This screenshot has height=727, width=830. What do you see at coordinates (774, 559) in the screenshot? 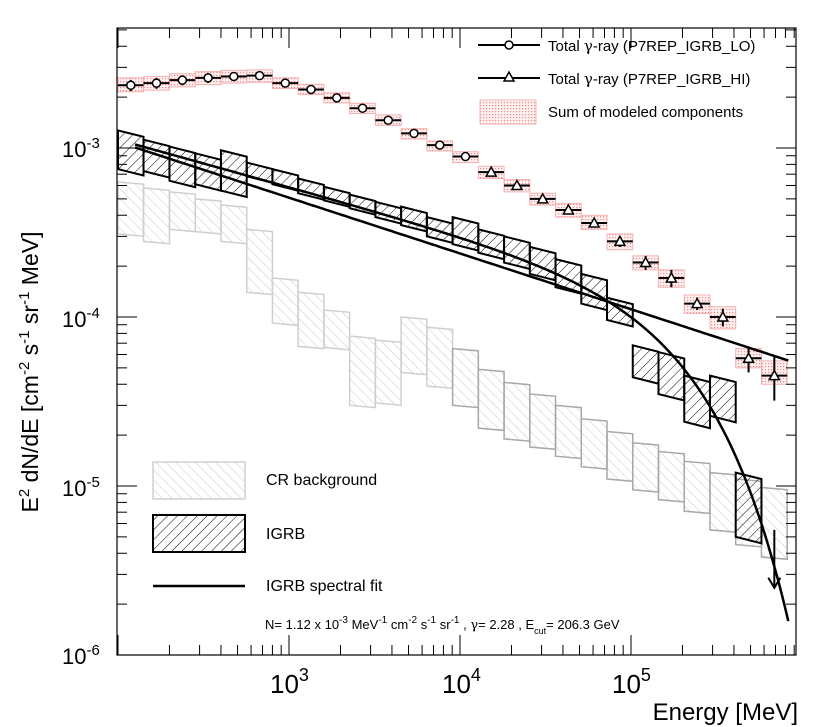
I see `igrb-upper-limit-arrow` at bounding box center [774, 559].